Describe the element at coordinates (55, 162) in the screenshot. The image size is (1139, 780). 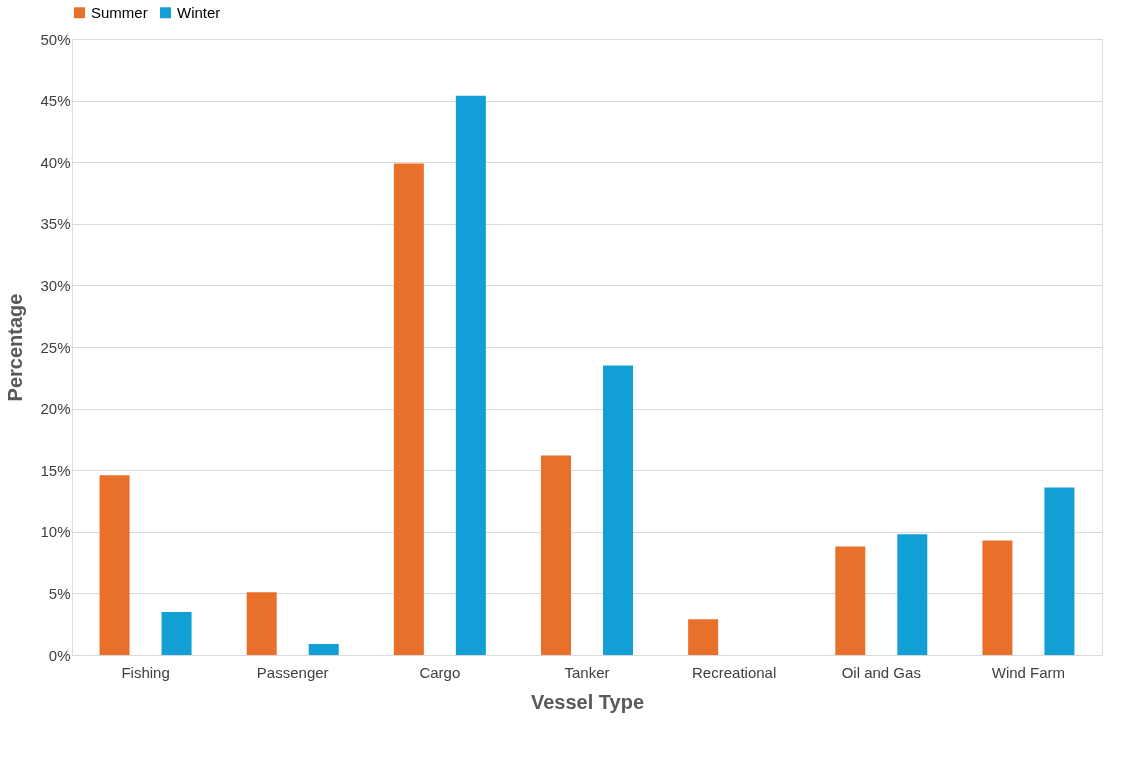
I see `y-tick-label: 40%` at that location.